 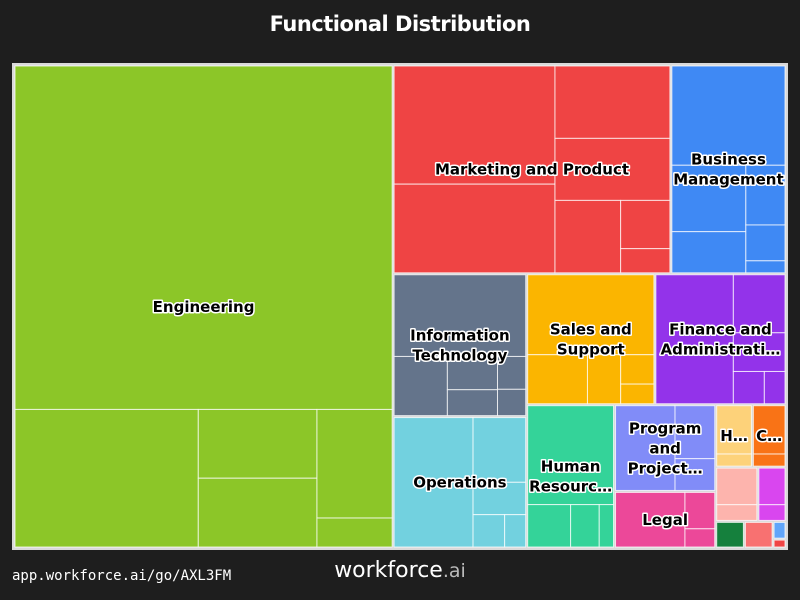 What do you see at coordinates (454, 571) in the screenshot?
I see `brand-suffix: .ai` at bounding box center [454, 571].